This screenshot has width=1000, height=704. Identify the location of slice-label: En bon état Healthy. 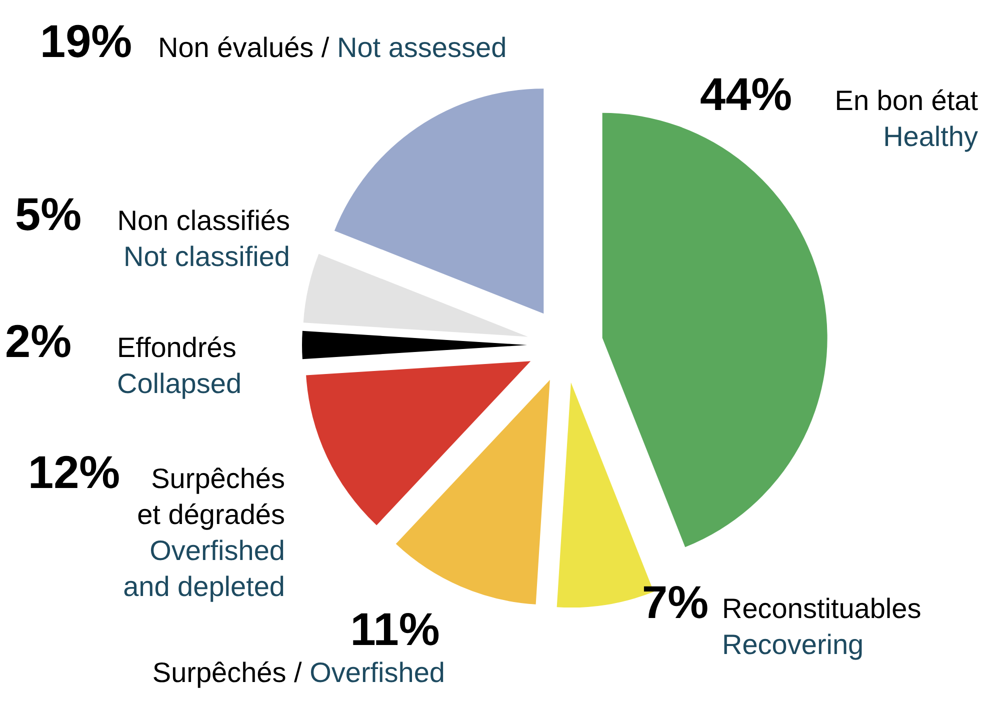
(906, 118).